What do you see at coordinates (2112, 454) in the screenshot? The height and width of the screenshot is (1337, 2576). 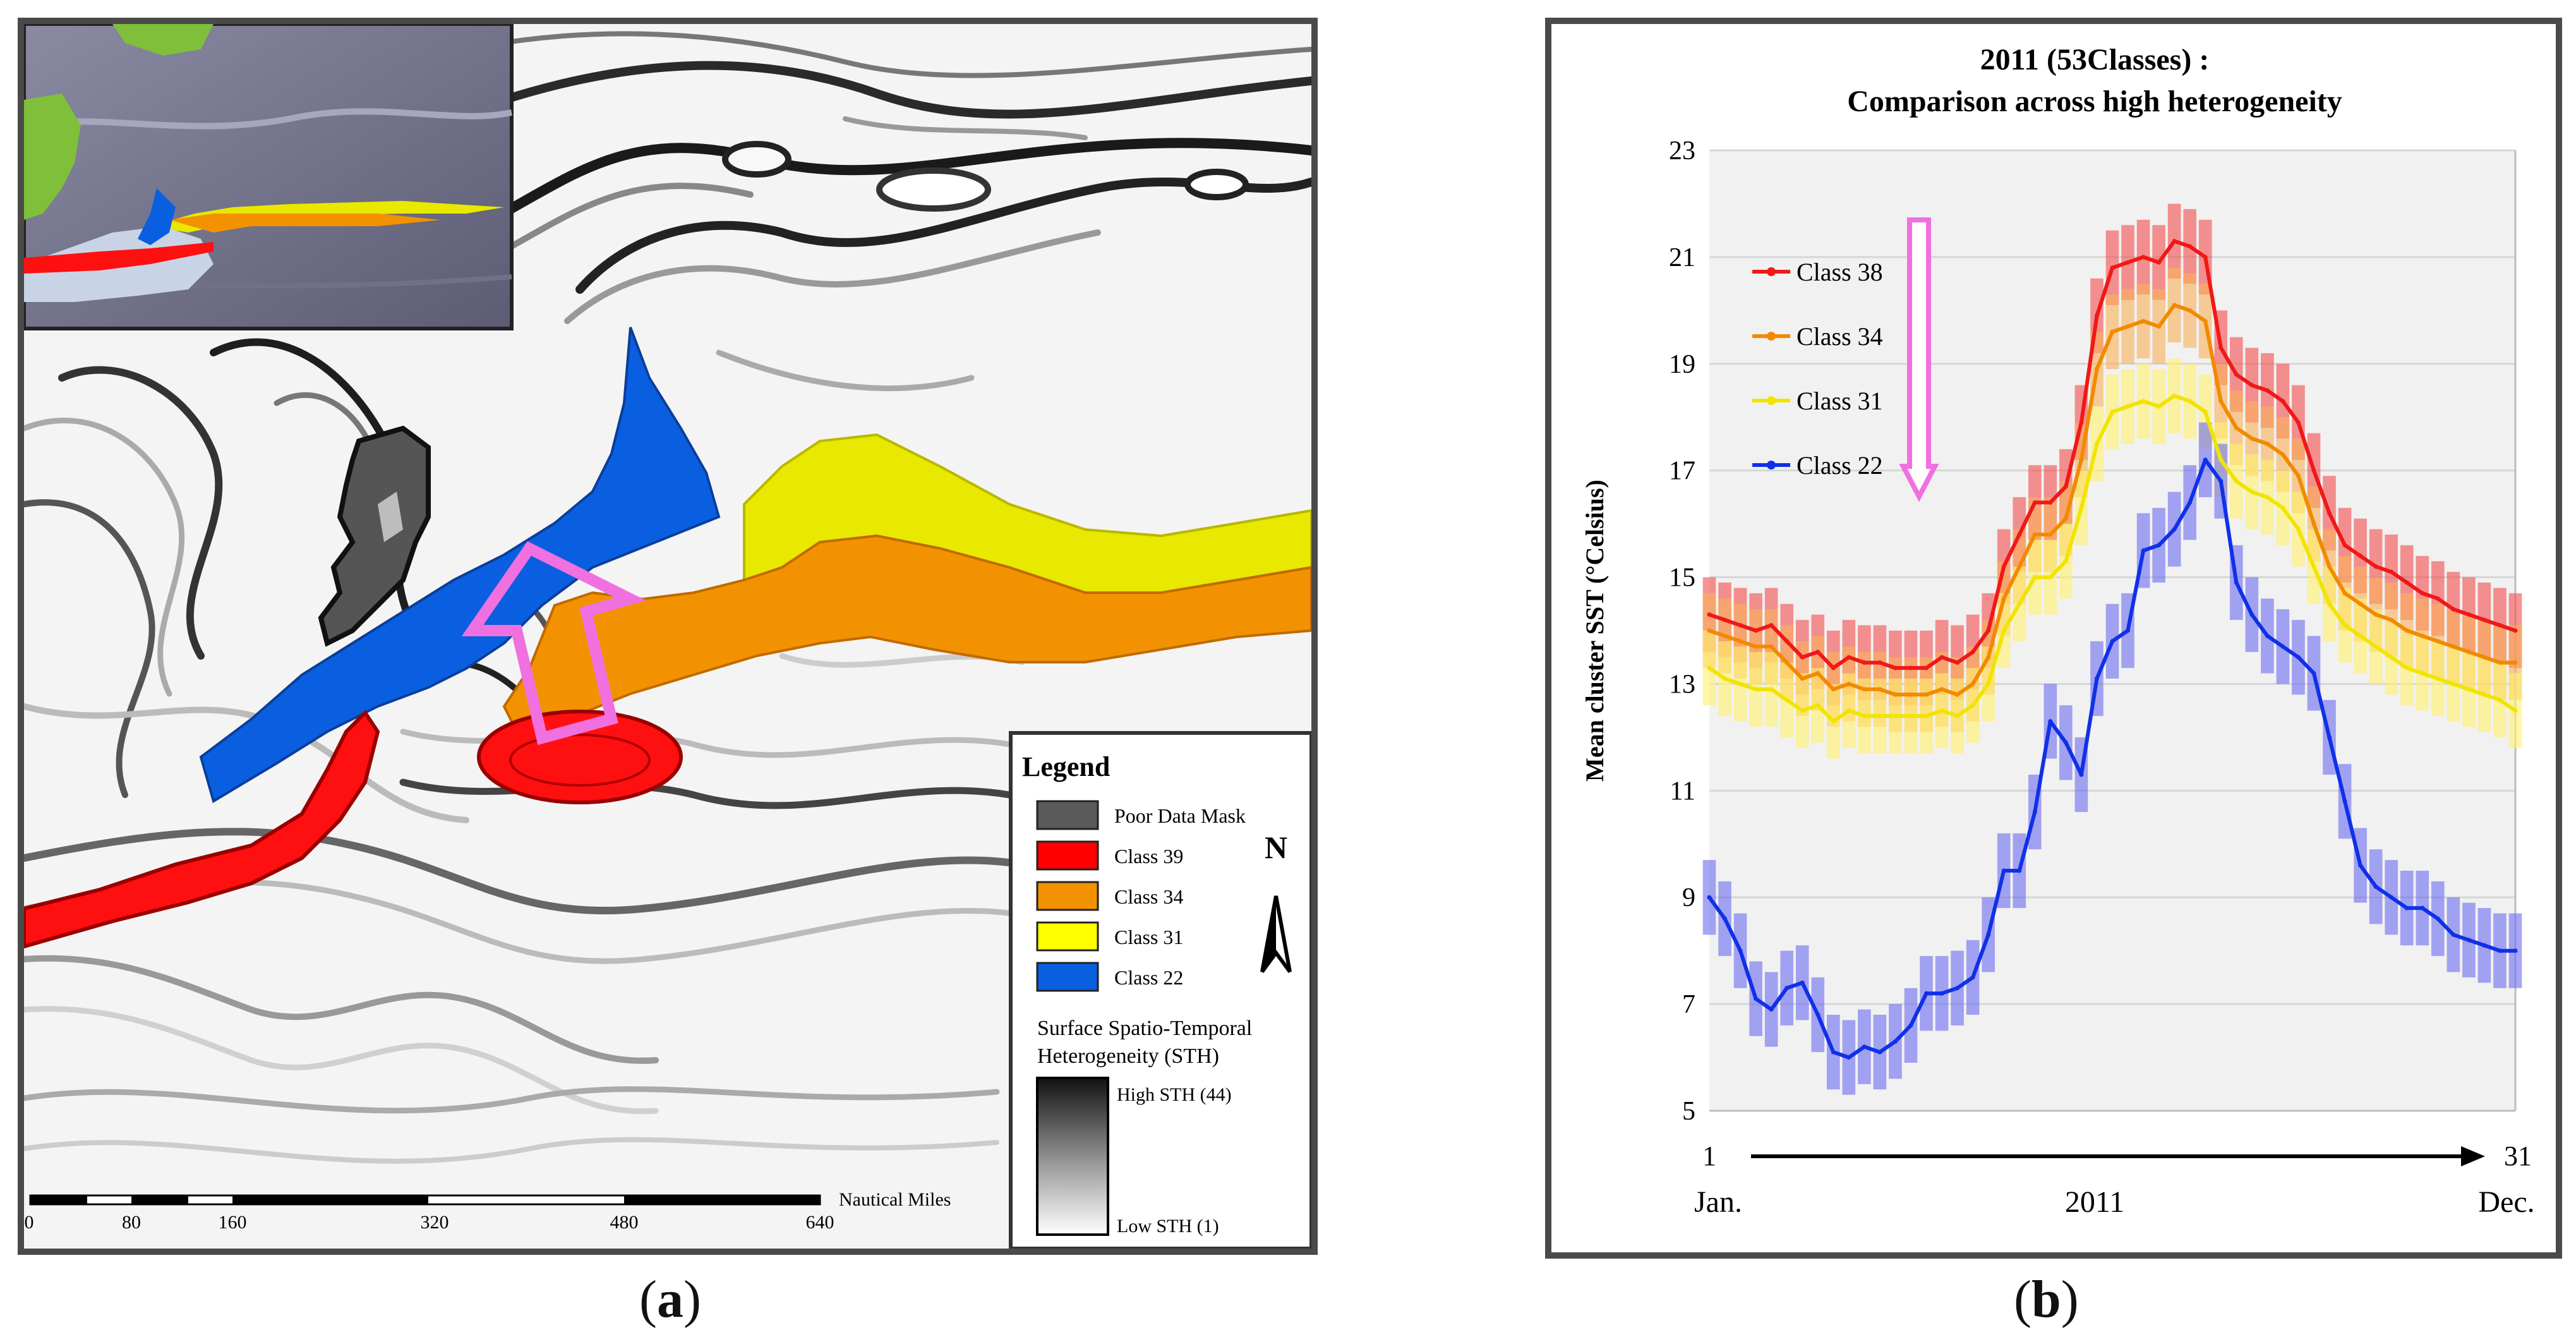 I see `class-38-markers` at bounding box center [2112, 454].